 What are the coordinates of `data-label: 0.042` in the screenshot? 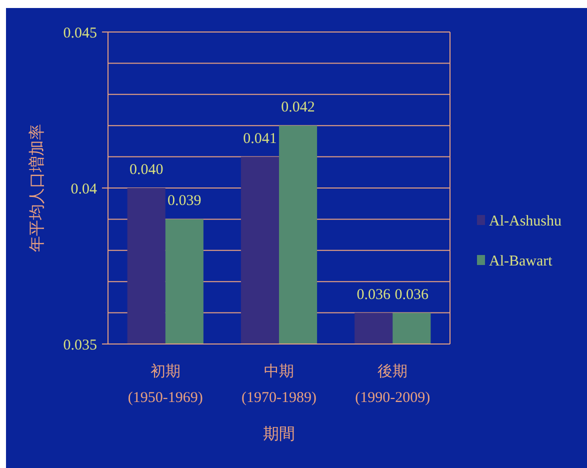 It's located at (298, 108).